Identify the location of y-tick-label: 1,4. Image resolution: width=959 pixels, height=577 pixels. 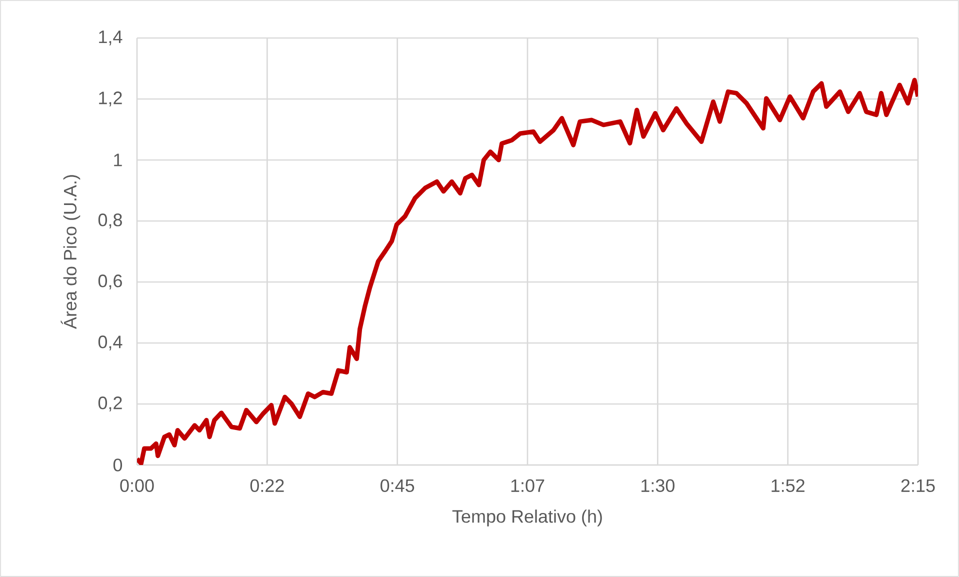
(110, 38).